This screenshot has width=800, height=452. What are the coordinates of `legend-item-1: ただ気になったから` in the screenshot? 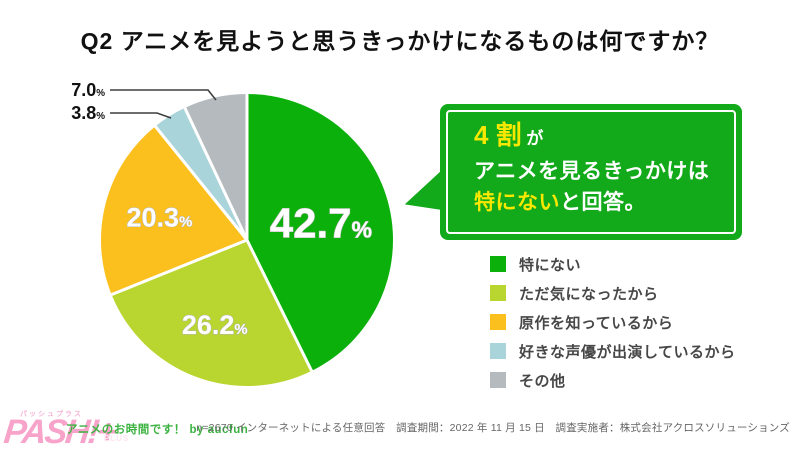 It's located at (613, 294).